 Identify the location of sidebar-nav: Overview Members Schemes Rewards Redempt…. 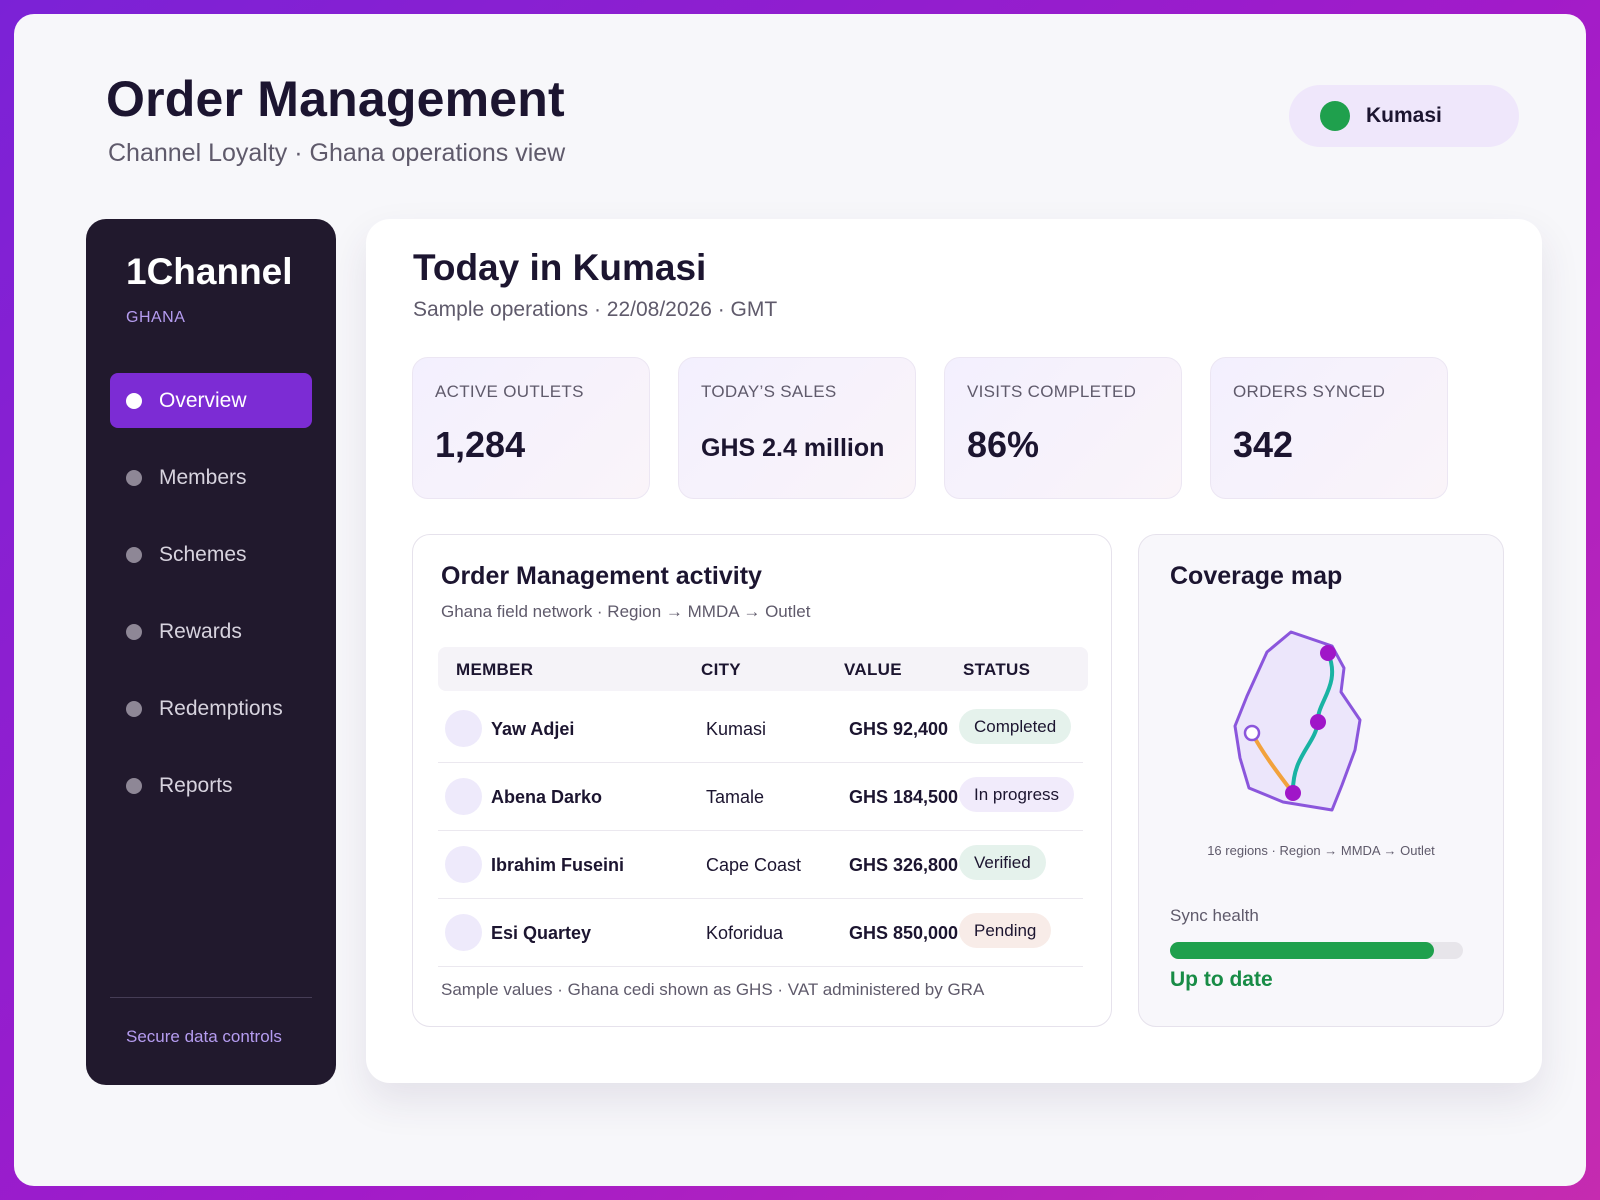
(211, 604).